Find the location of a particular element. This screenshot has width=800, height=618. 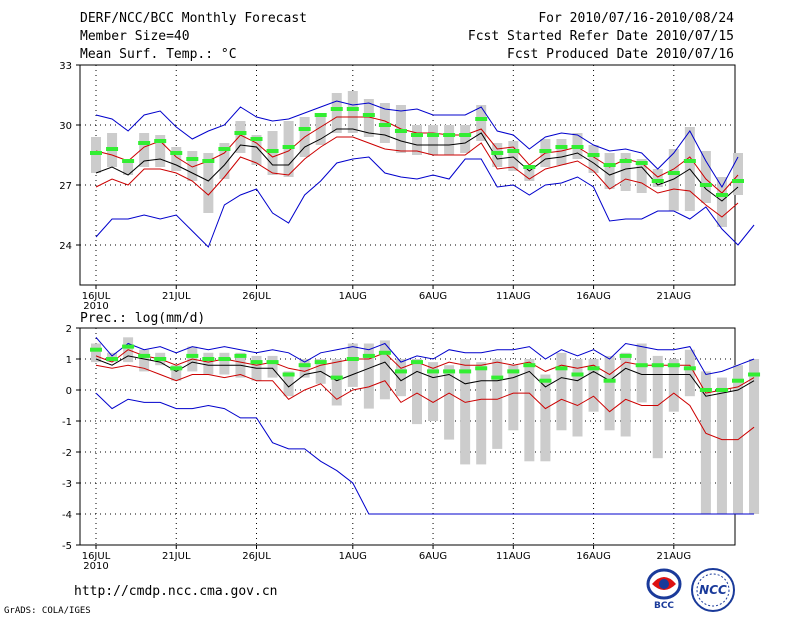

member-size-label: Member Size=40 is located at coordinates (135, 36).